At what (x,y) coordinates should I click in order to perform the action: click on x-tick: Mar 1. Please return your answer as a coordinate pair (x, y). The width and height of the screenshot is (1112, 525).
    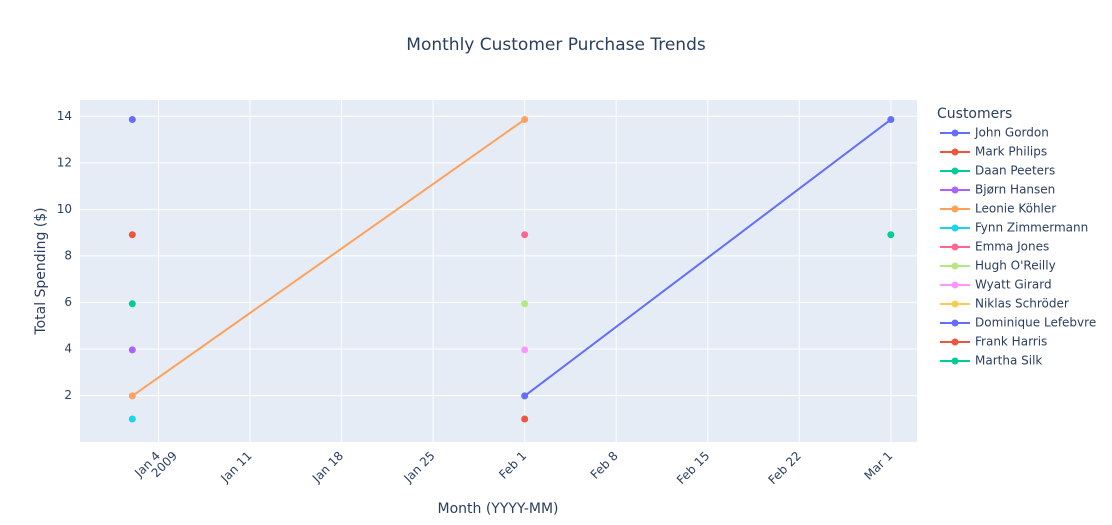
    Looking at the image, I should click on (878, 466).